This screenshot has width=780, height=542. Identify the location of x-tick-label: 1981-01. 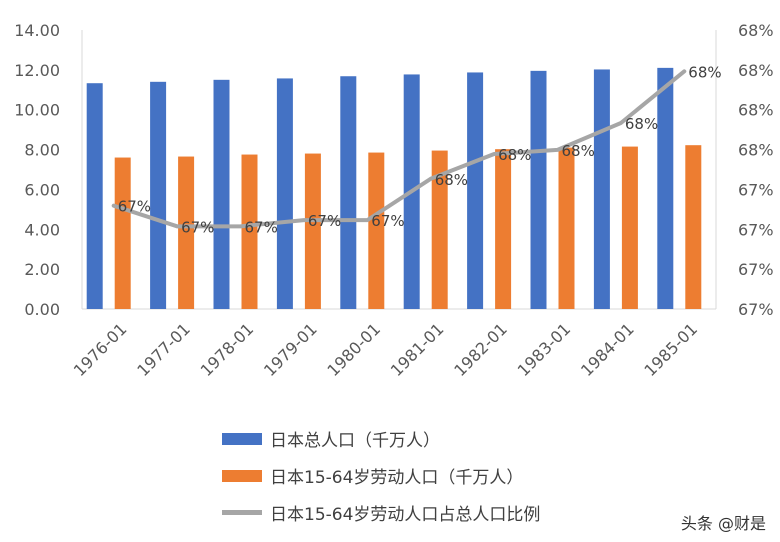
(417, 349).